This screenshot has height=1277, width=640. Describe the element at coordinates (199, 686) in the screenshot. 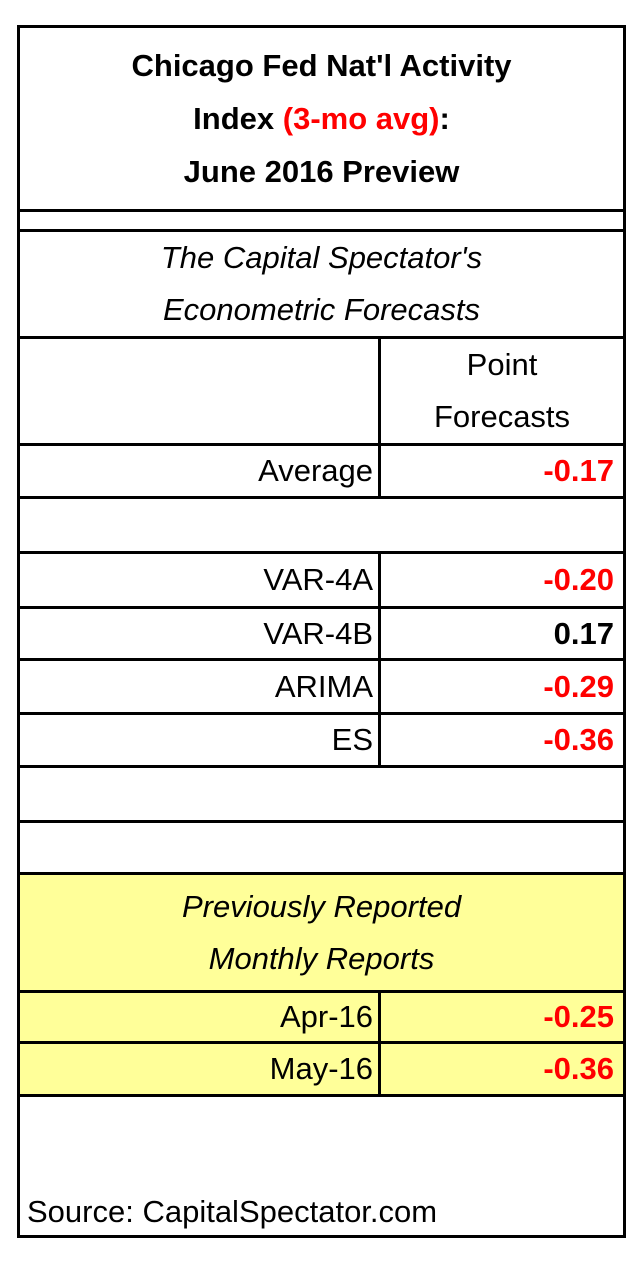

I see `row-label-arima: ARIMA` at that location.